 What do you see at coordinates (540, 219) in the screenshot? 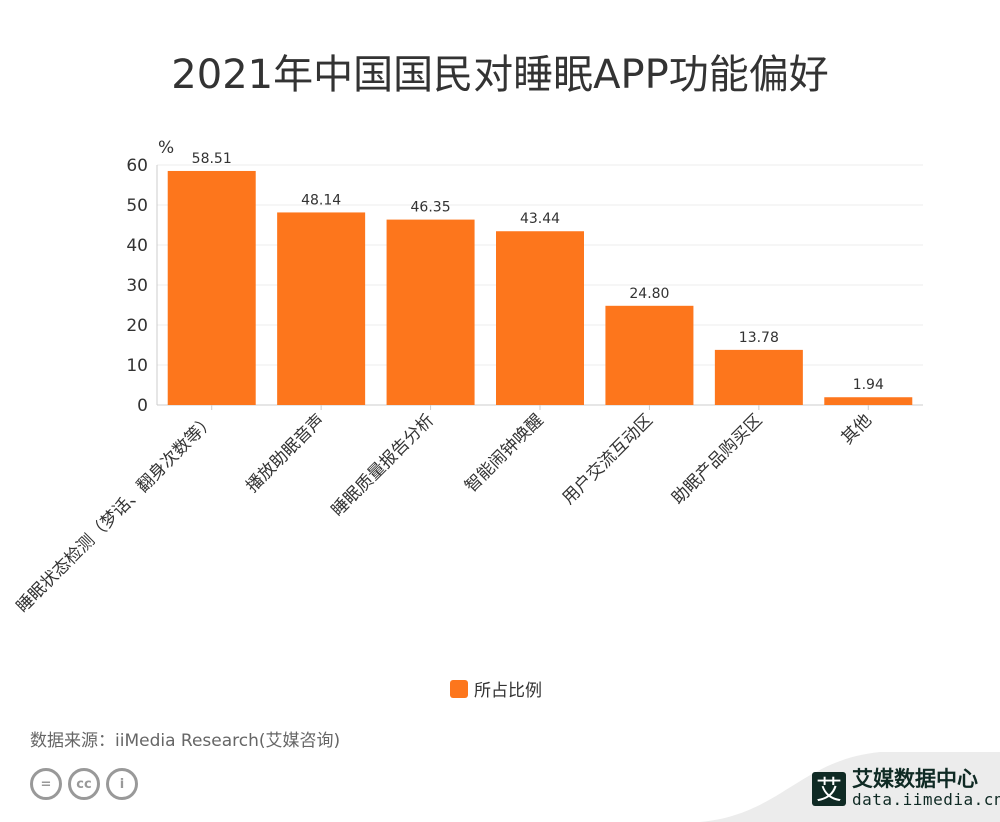
I see `data-label: 43.44` at bounding box center [540, 219].